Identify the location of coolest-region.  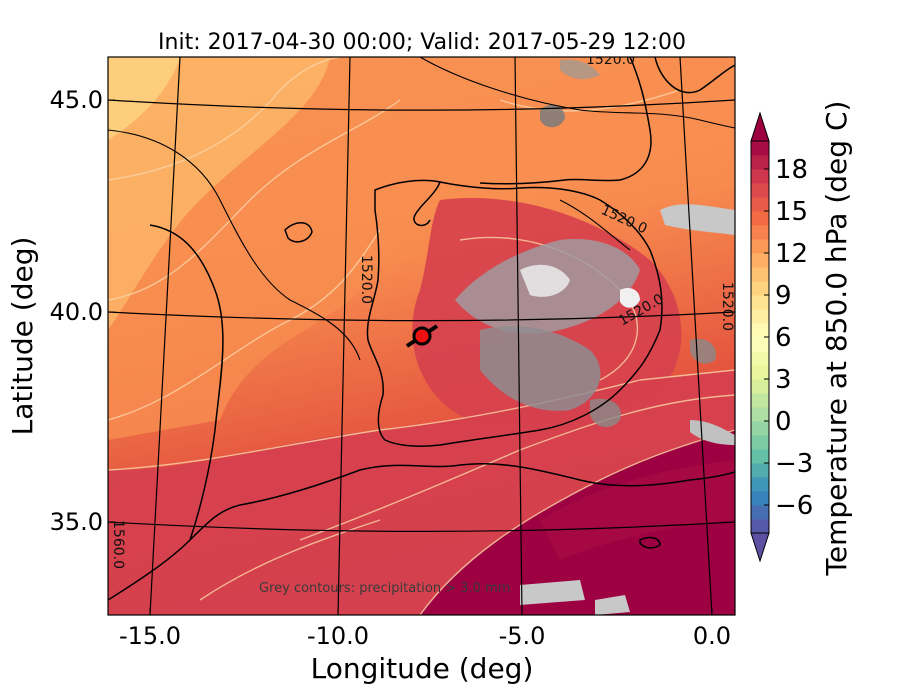
(144, 98).